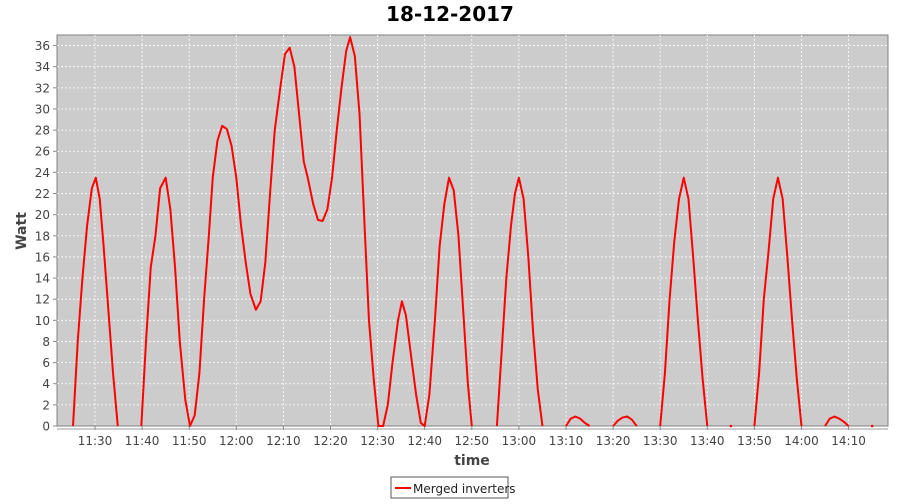 This screenshot has height=504, width=900. Describe the element at coordinates (42, 194) in the screenshot. I see `y-tick-label: 22` at that location.